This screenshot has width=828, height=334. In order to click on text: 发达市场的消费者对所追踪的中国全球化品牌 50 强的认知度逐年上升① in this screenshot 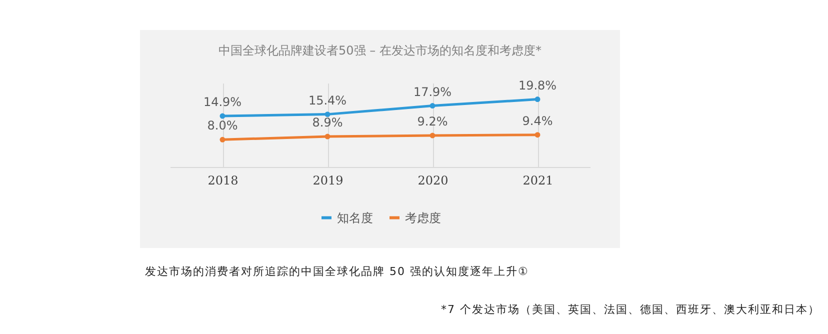, I will do `click(337, 271)`.